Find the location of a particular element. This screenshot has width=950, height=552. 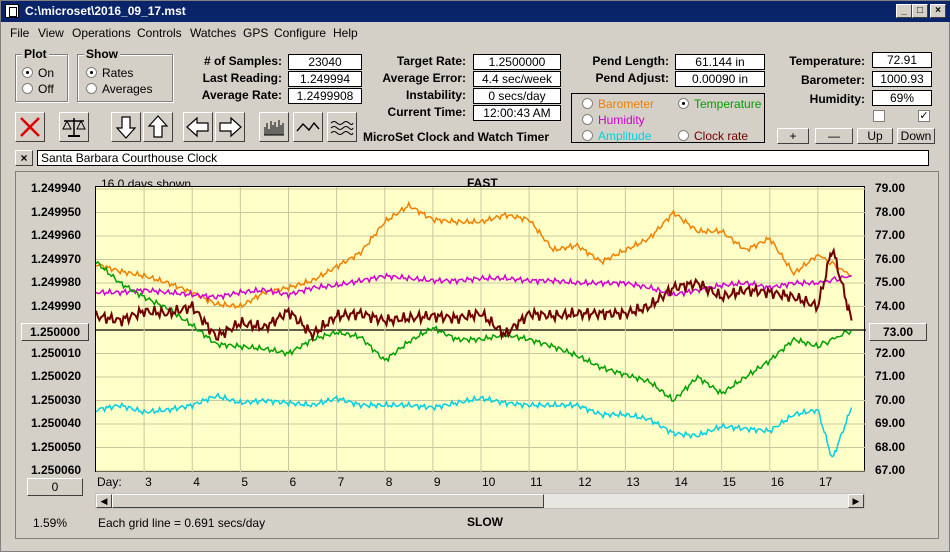

center-temp-button: 73.00 is located at coordinates (898, 332).